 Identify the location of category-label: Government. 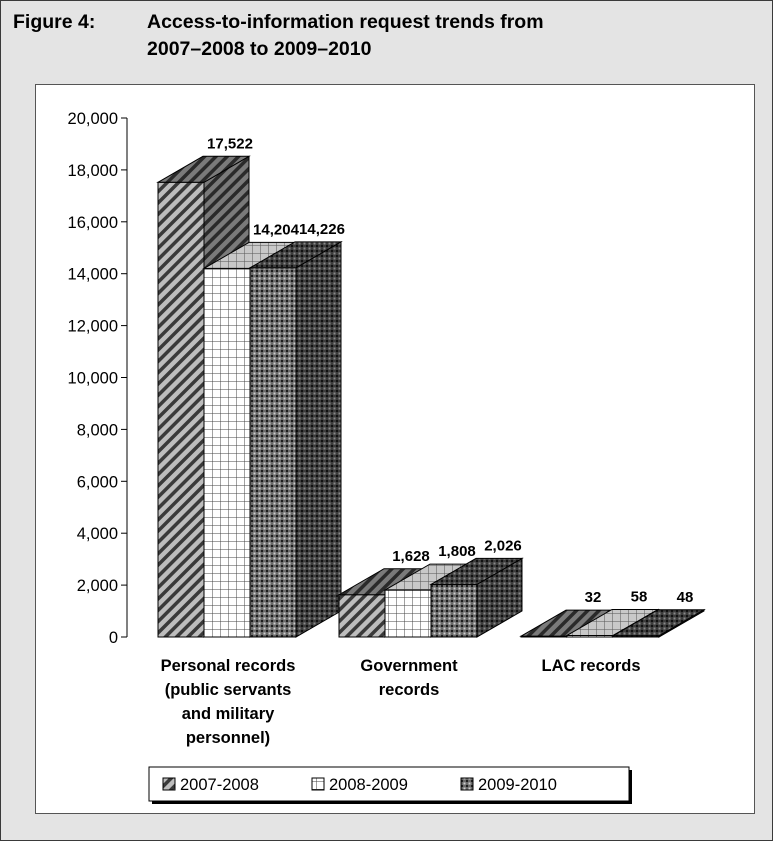
(409, 666).